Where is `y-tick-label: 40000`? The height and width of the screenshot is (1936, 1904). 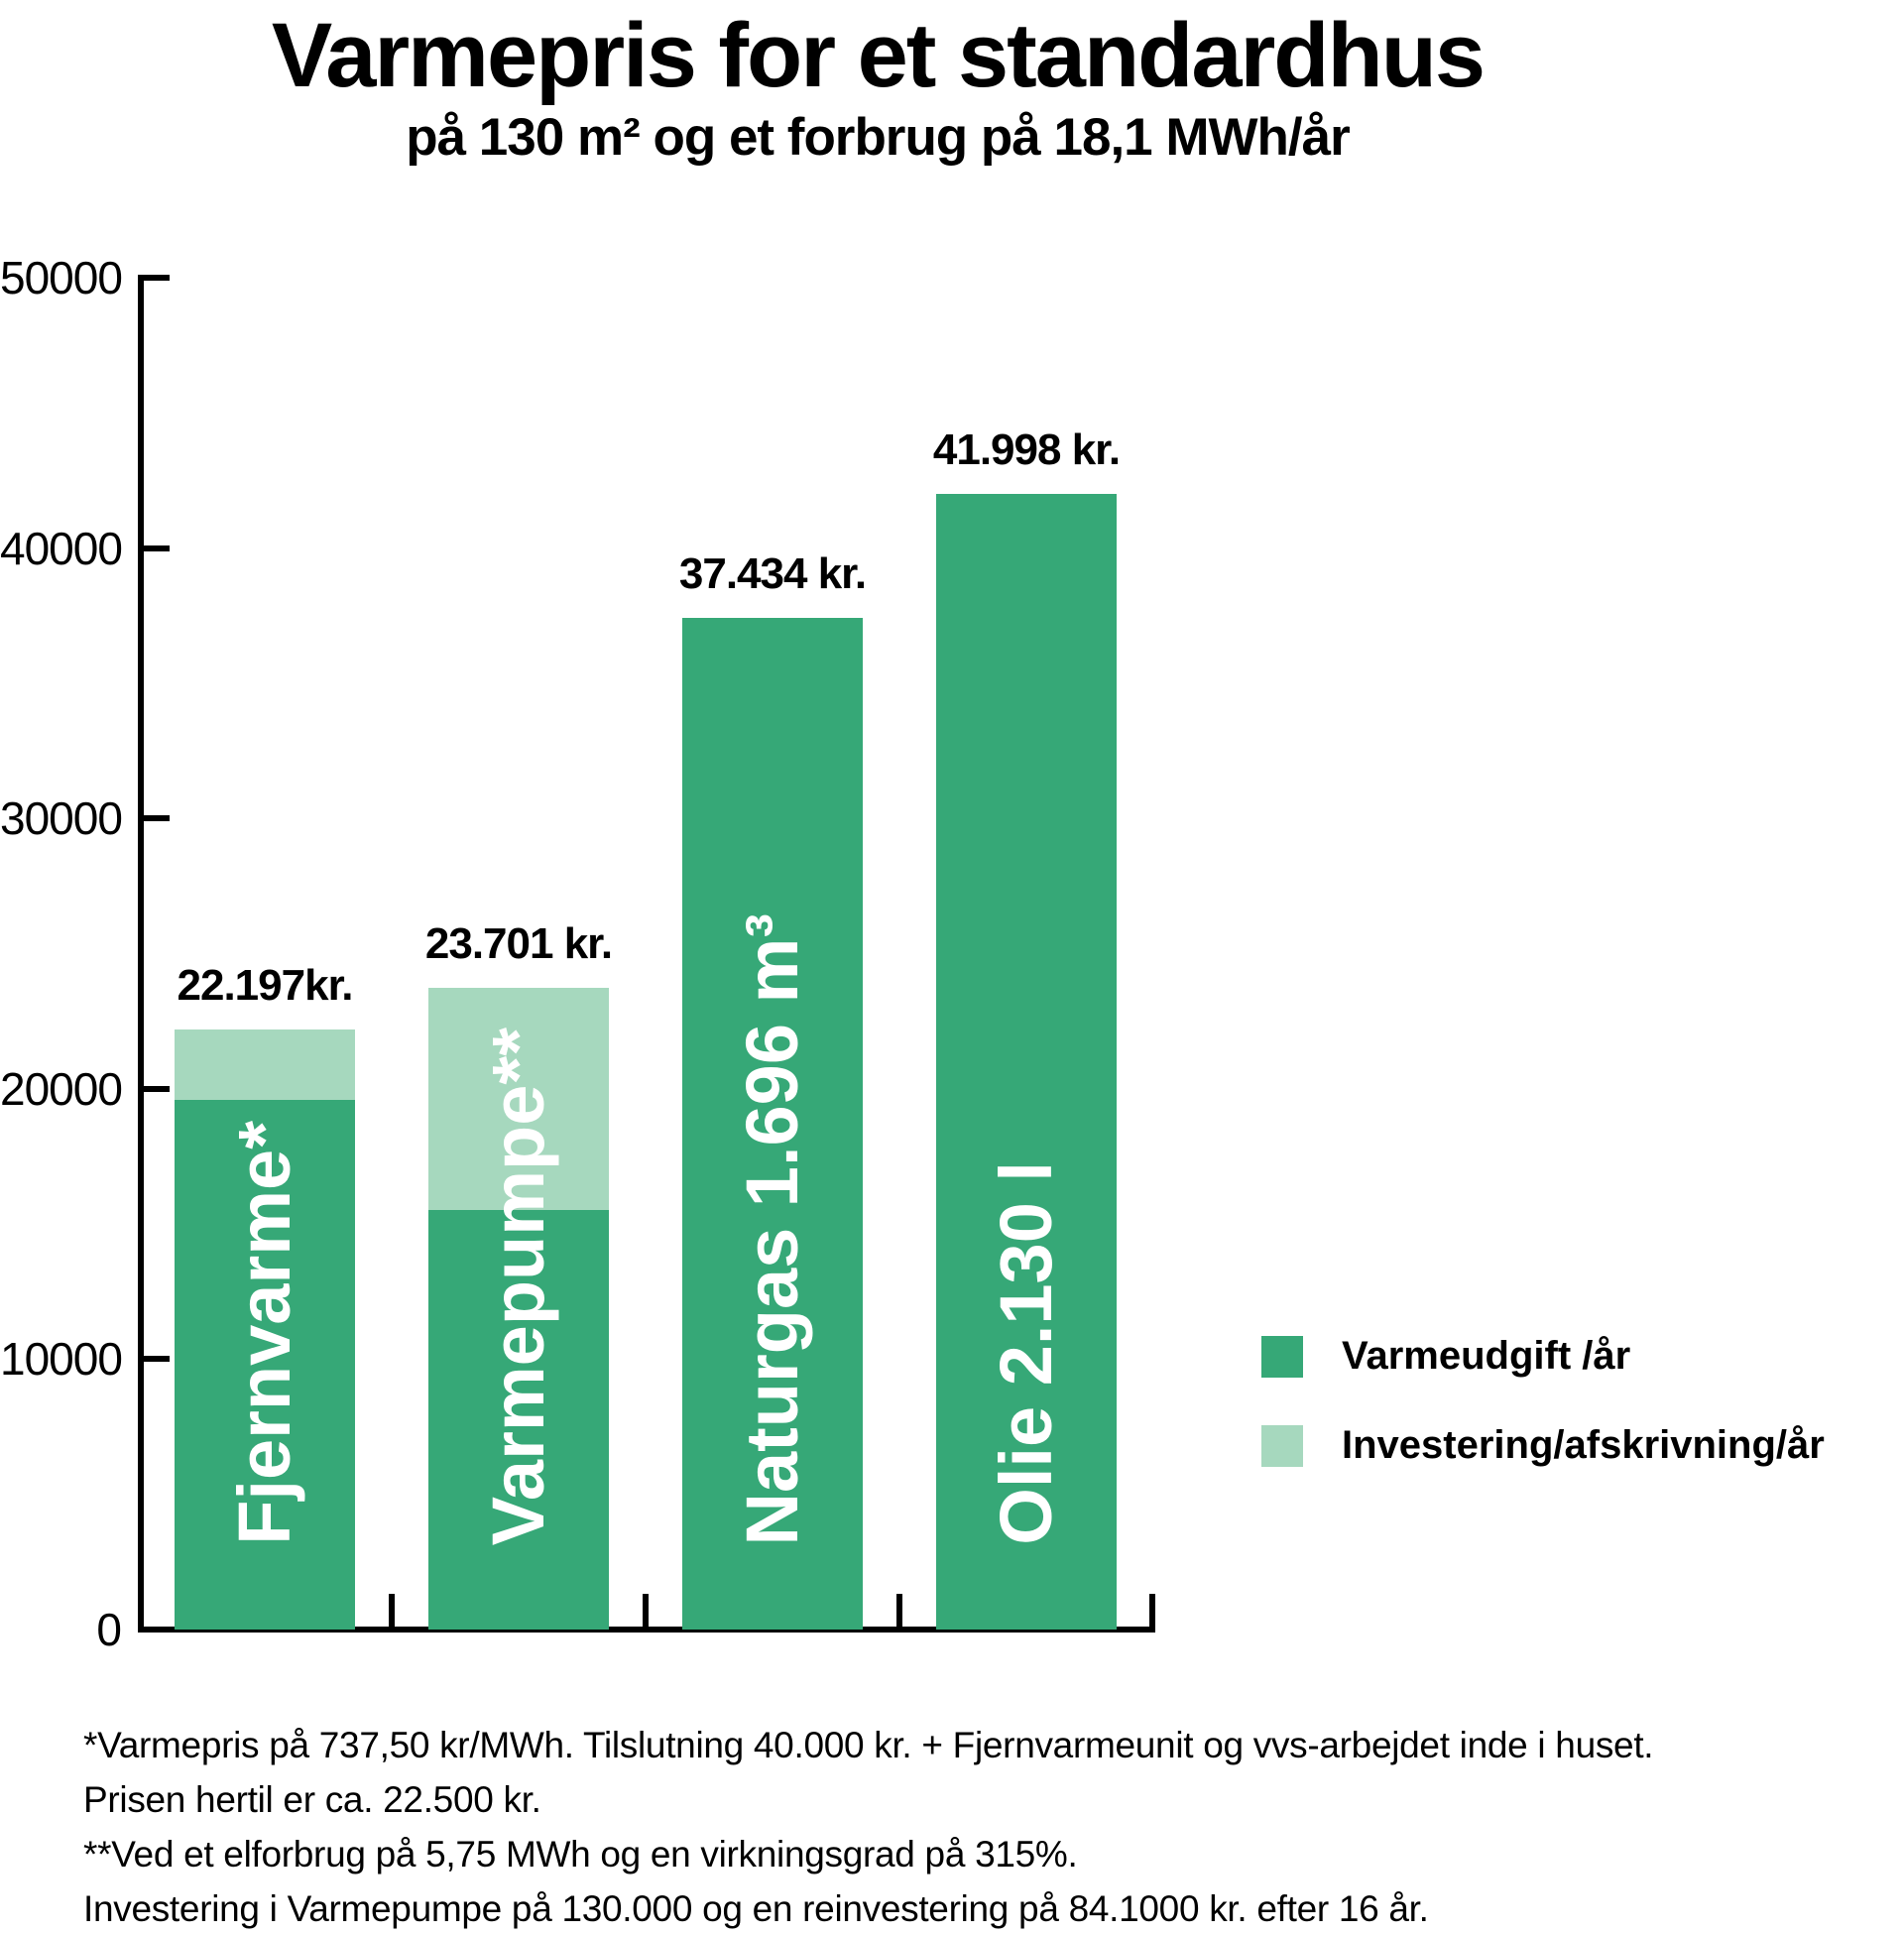
y-tick-label: 40000 is located at coordinates (61, 548).